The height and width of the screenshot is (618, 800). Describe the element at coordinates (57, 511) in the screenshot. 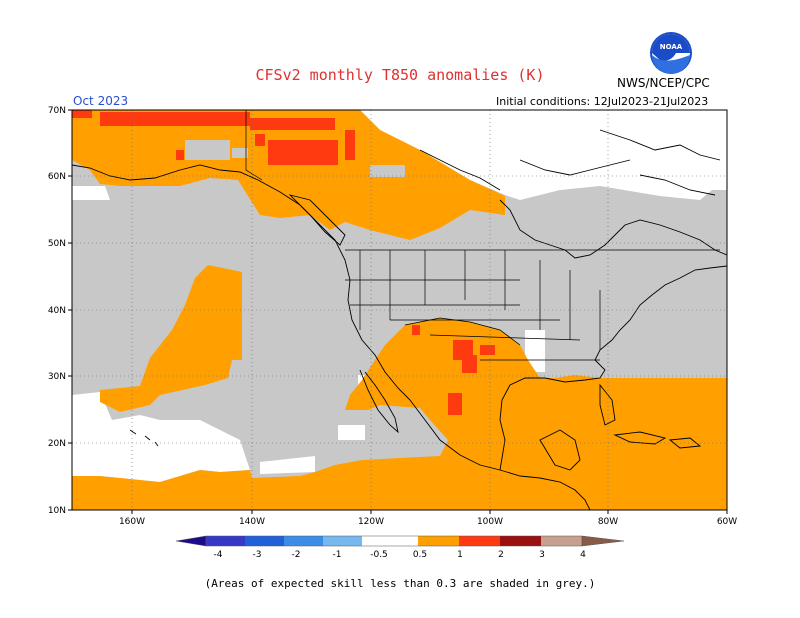

I see `lat-label: 10N` at that location.